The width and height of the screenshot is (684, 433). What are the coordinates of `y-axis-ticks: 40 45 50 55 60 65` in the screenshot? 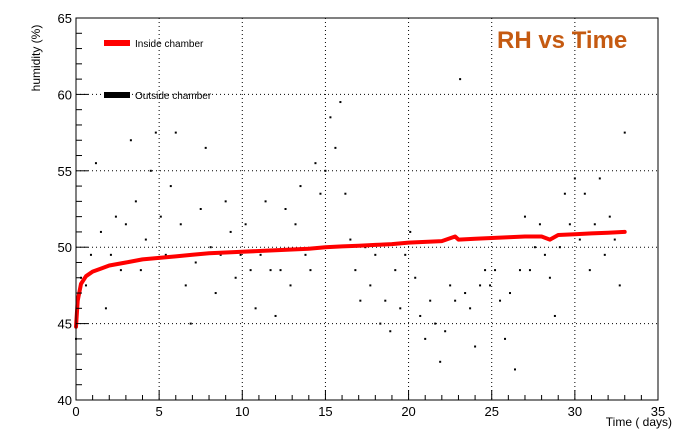 It's located at (73, 209).